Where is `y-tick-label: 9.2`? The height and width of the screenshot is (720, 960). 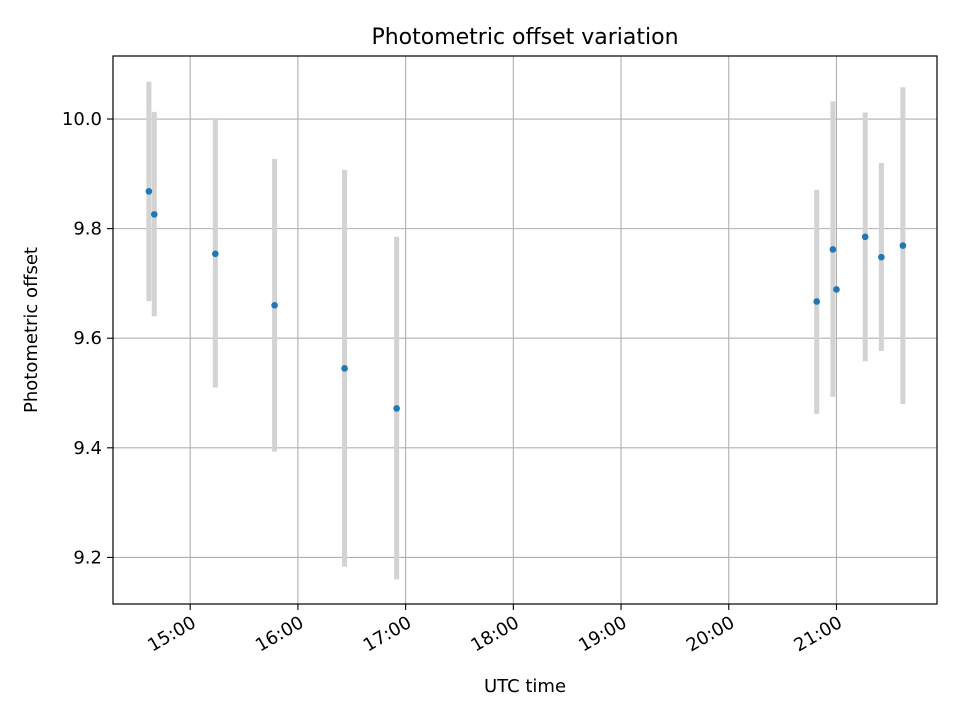 y-tick-label: 9.2 is located at coordinates (87, 557).